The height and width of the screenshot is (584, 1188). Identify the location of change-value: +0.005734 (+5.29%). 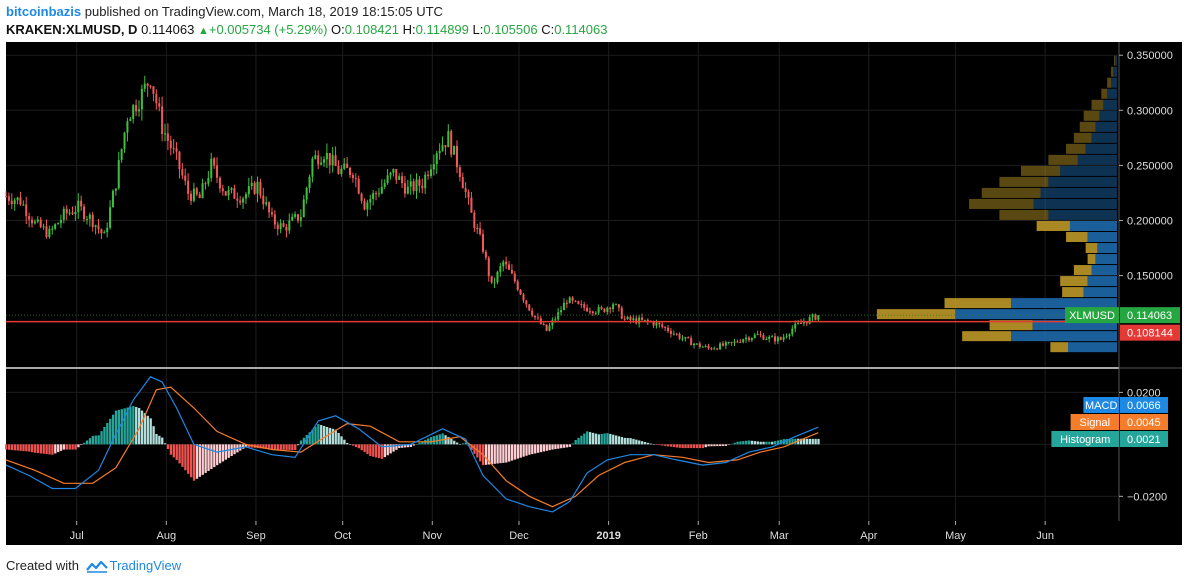
(268, 29).